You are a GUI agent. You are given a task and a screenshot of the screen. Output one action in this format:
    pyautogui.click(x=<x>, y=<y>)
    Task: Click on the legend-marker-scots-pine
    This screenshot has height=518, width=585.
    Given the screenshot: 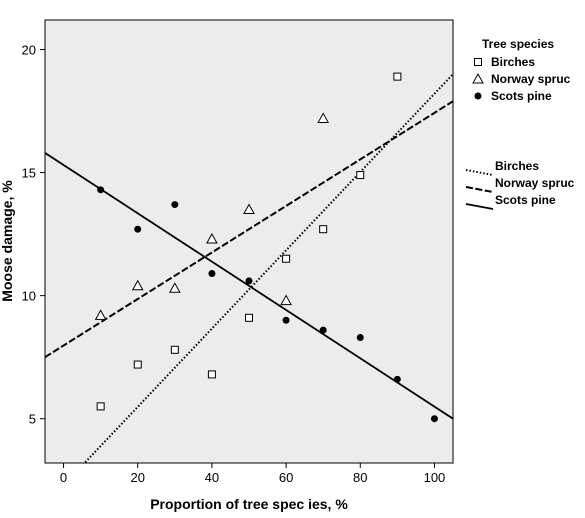 What is the action you would take?
    pyautogui.click(x=478, y=96)
    